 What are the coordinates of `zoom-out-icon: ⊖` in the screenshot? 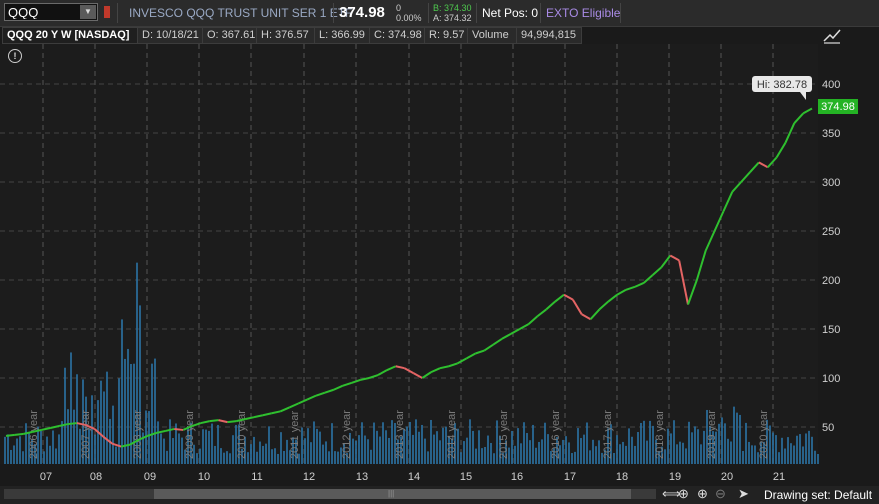 It's located at (720, 493).